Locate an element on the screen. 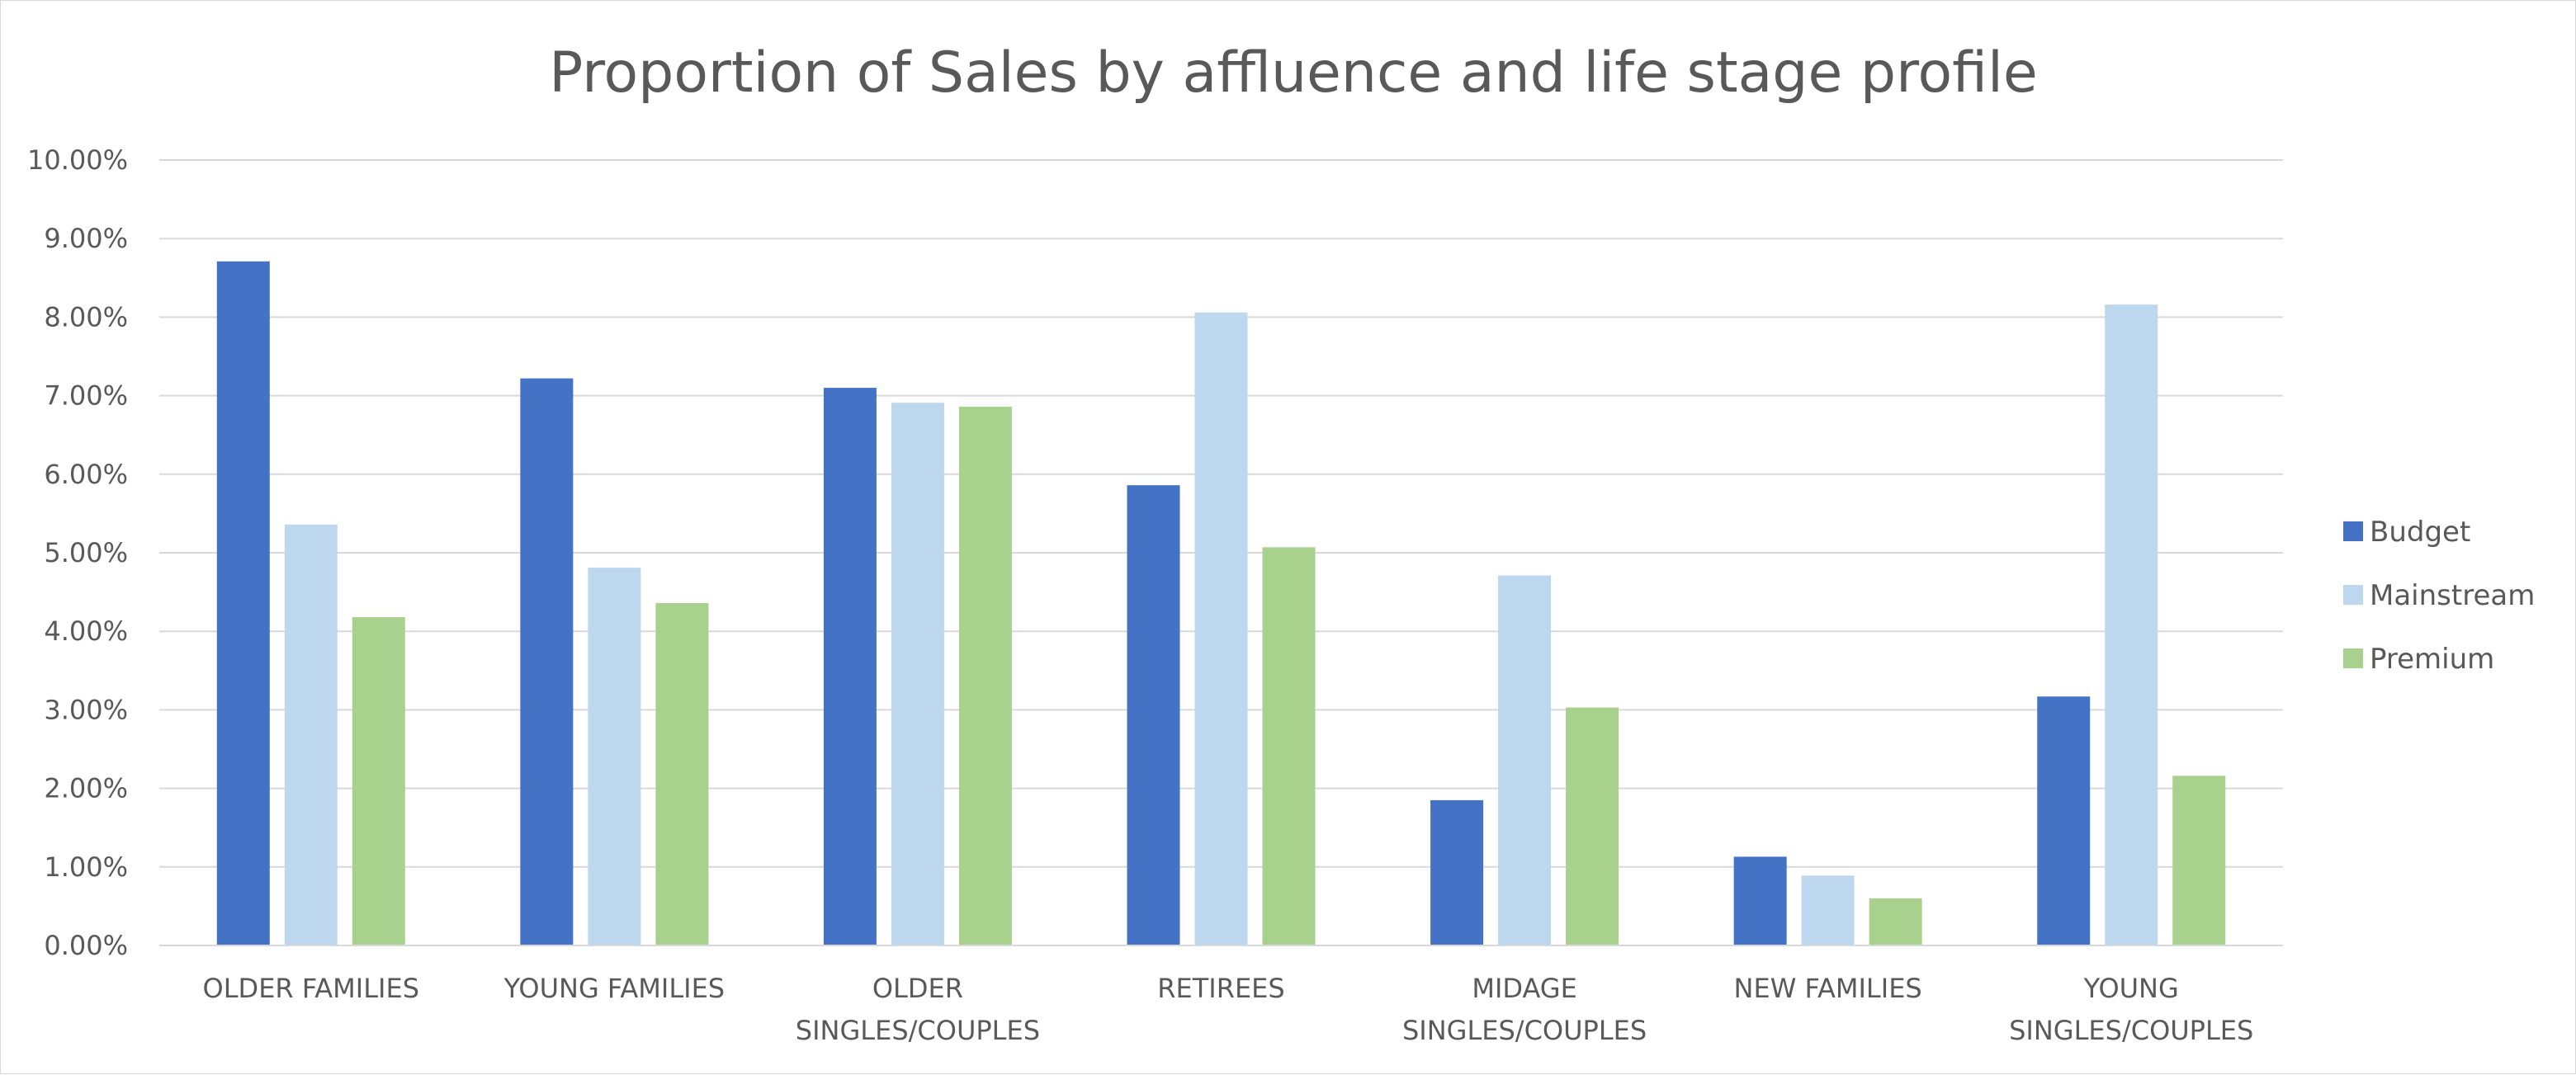 This screenshot has height=1075, width=2576. y-tick-label: 1.00% is located at coordinates (86, 867).